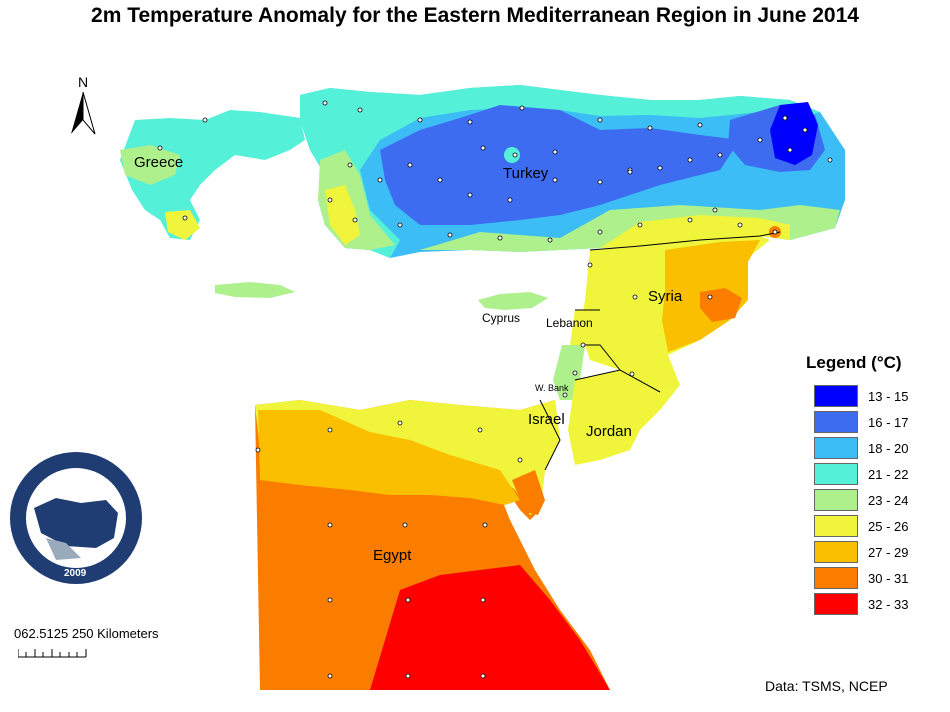  I want to click on data-source: Data: TSMS, NCEP, so click(826, 686).